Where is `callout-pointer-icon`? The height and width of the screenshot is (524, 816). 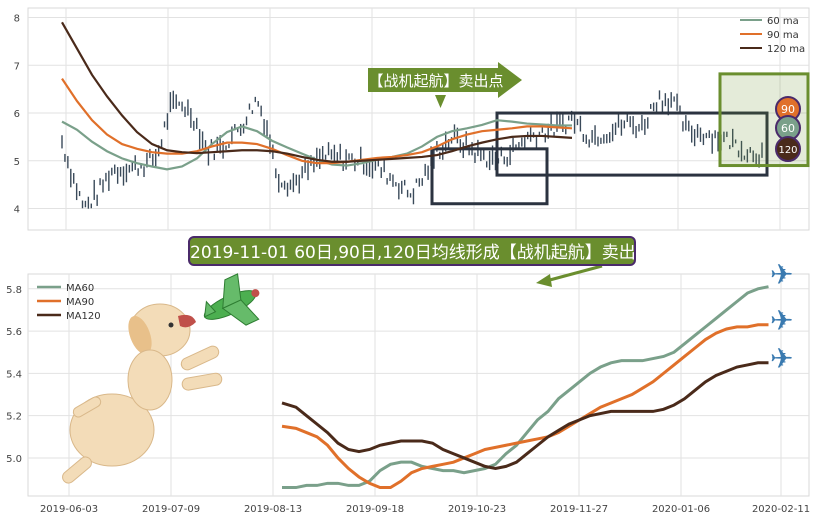 callout-pointer-icon is located at coordinates (440, 101).